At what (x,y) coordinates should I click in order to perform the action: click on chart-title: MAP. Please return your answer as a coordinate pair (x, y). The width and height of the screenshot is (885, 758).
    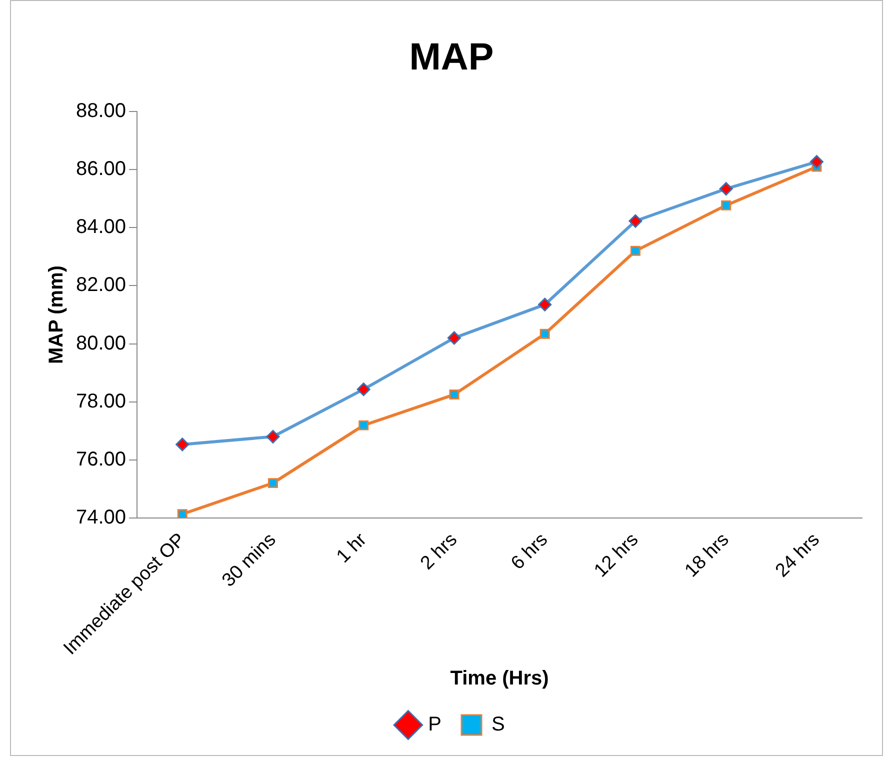
    Looking at the image, I should click on (451, 57).